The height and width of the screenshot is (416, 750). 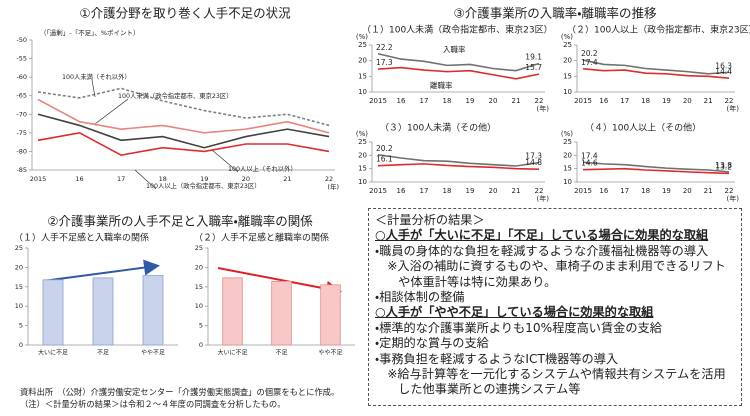 What do you see at coordinates (21, 326) in the screenshot?
I see `y-tick-label: 5` at bounding box center [21, 326].